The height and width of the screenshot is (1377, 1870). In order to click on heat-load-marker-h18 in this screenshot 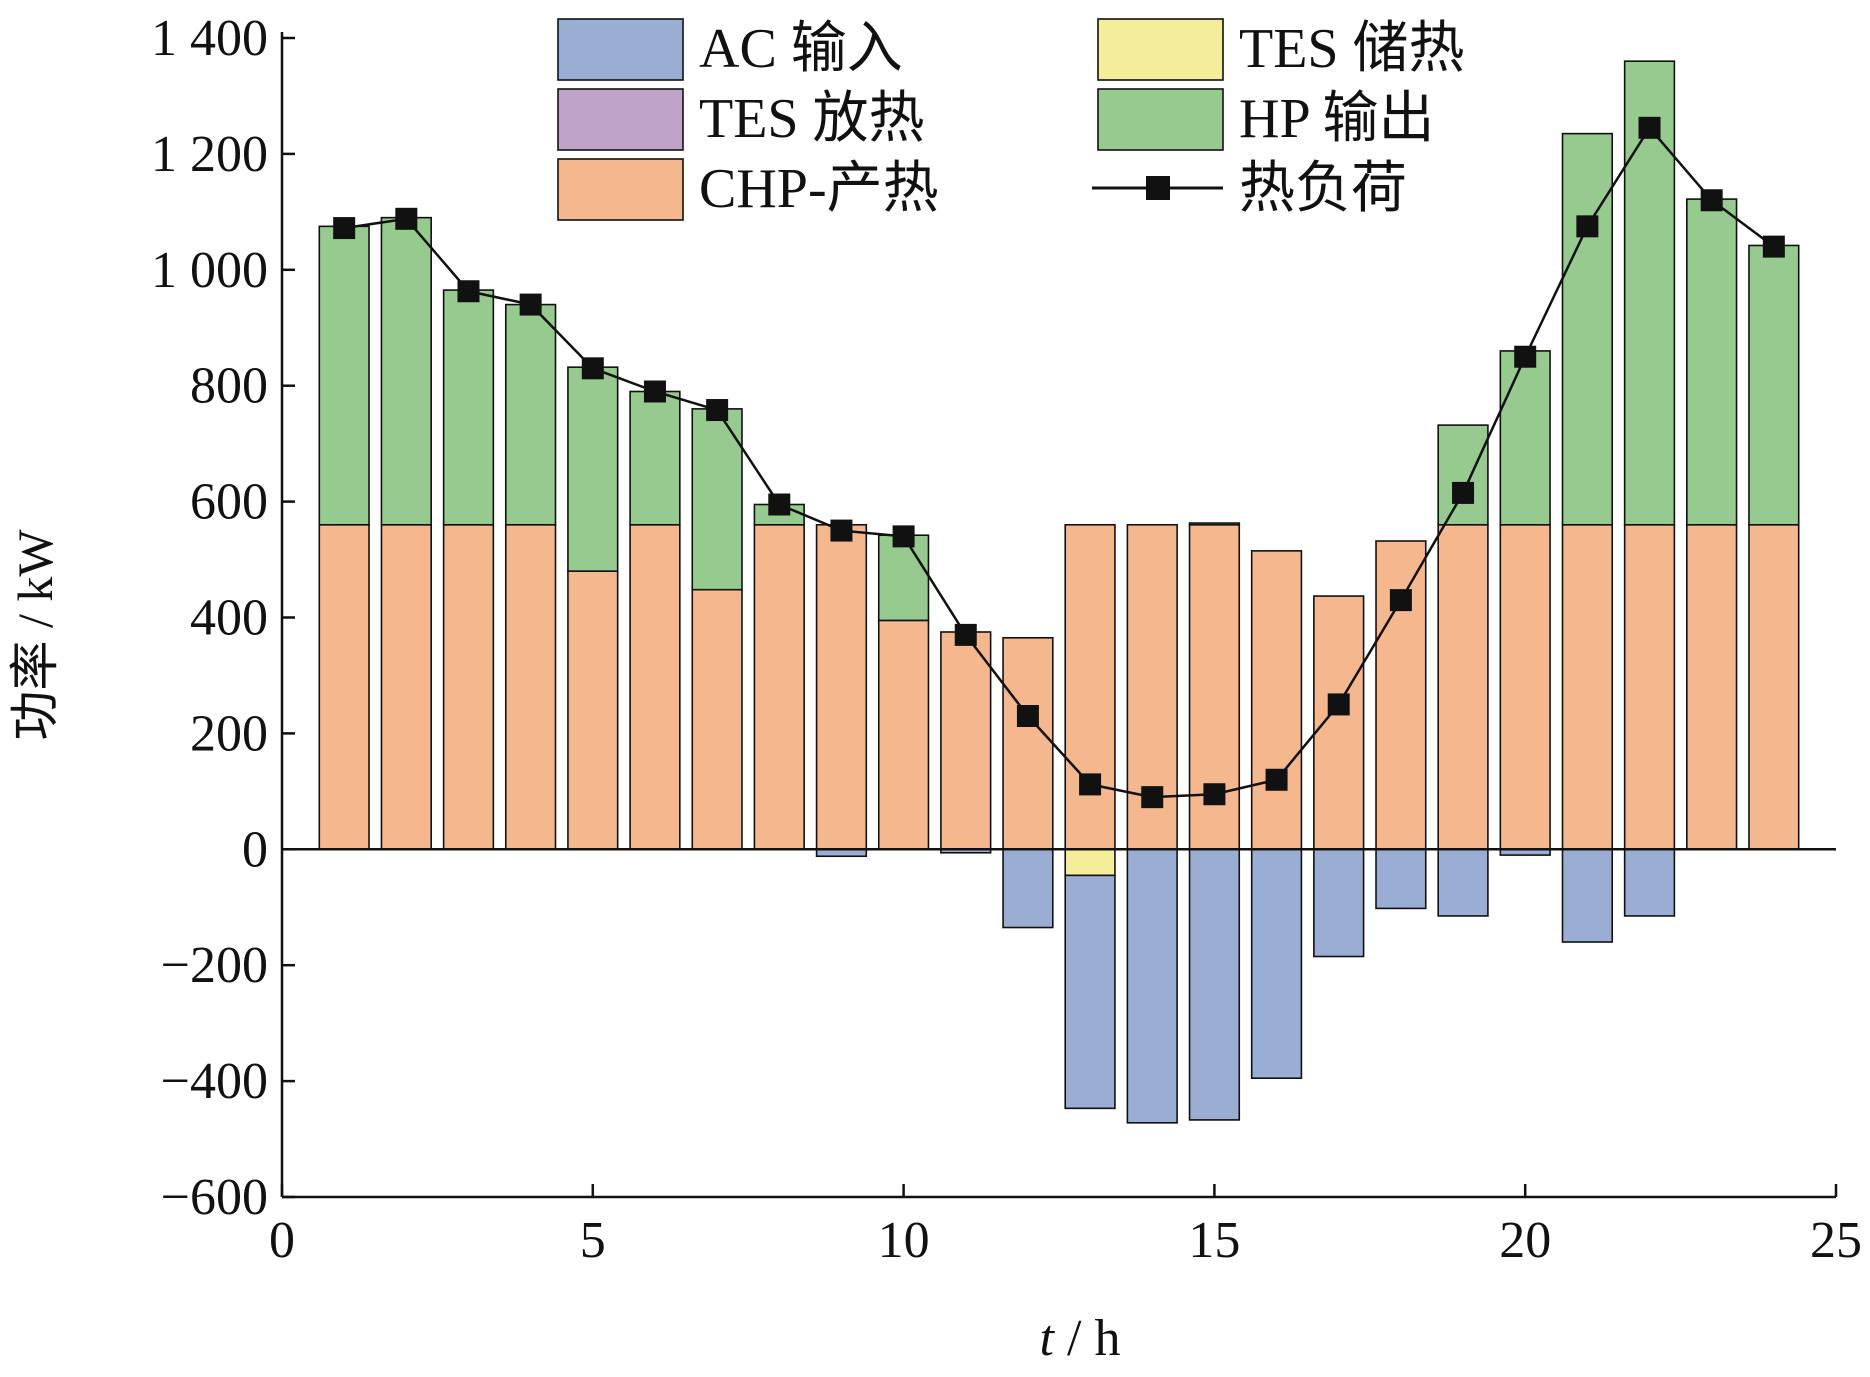, I will do `click(1400, 600)`.